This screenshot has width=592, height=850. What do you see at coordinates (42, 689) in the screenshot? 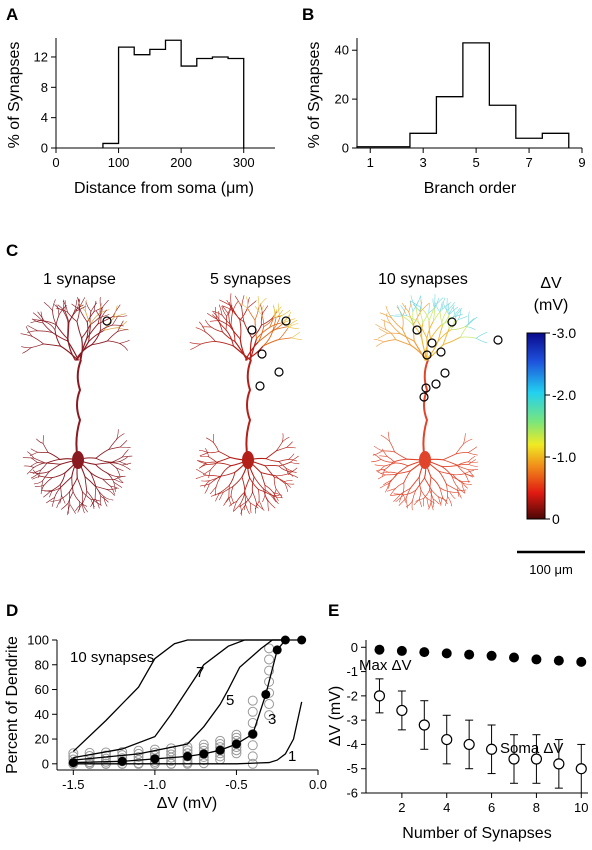
I see `panel-d-ytick-label: 60` at bounding box center [42, 689].